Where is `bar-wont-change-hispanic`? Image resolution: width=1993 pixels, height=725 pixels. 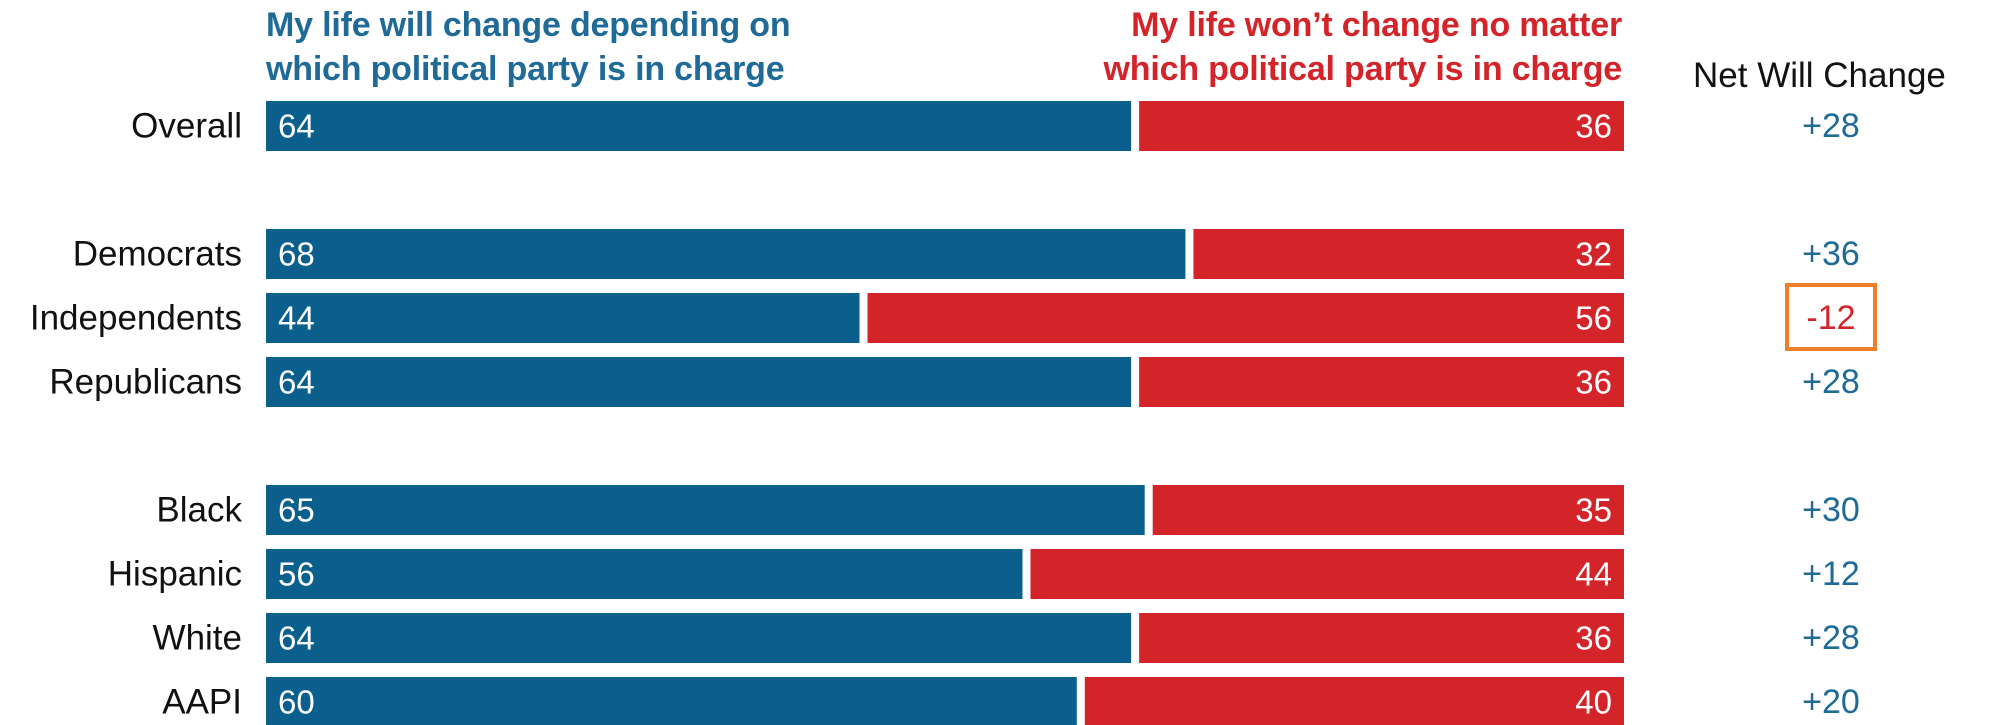 bar-wont-change-hispanic is located at coordinates (1327, 574).